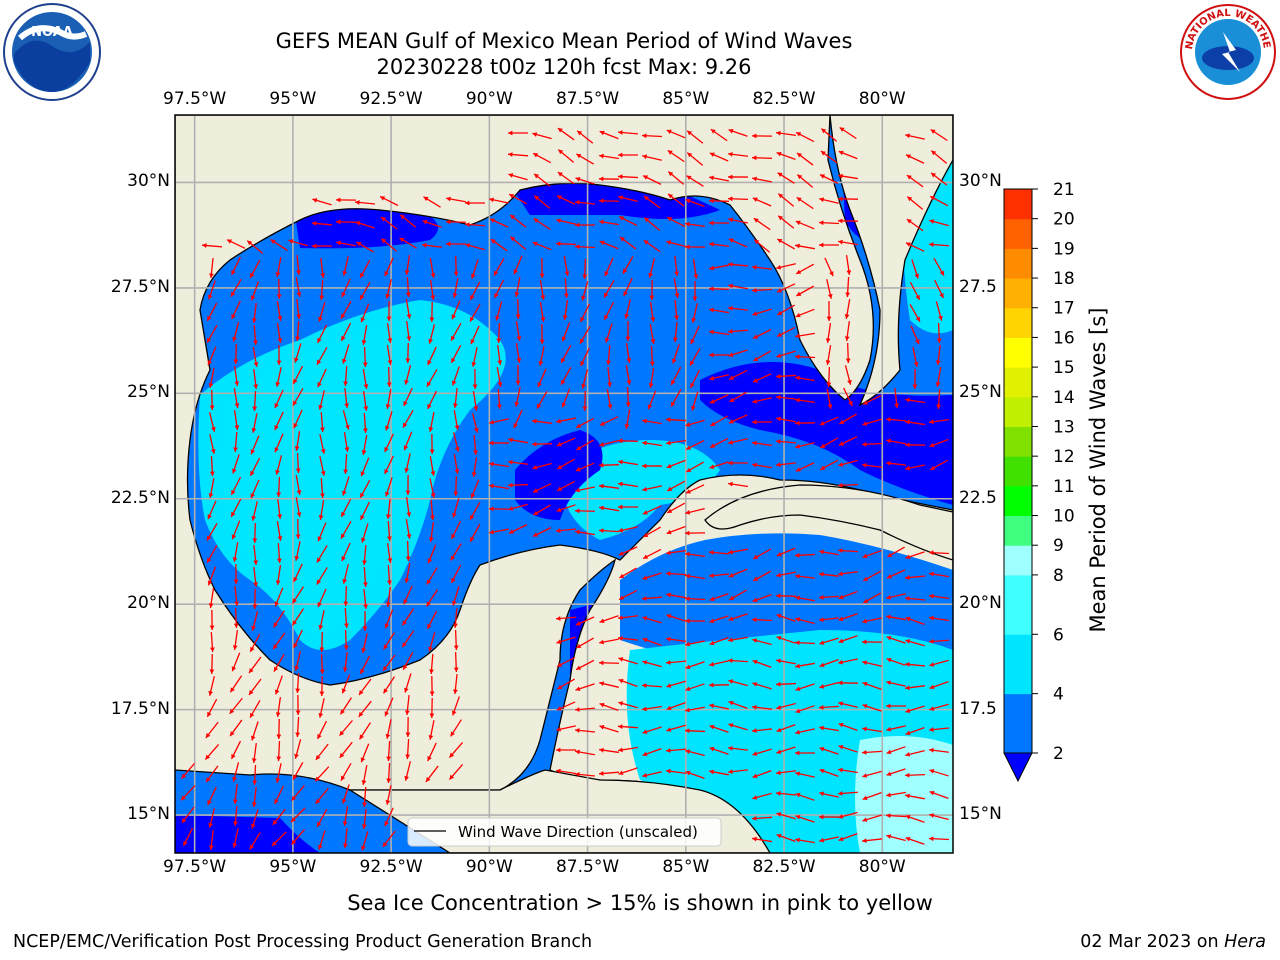 Image resolution: width=1280 pixels, height=960 pixels. What do you see at coordinates (1064, 309) in the screenshot?
I see `colorbar-tick-label: 17` at bounding box center [1064, 309].